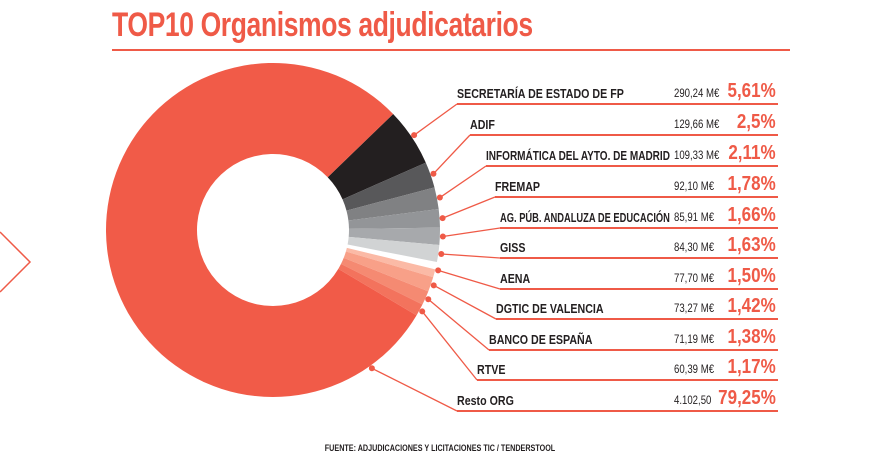  What do you see at coordinates (756, 122) in the screenshot?
I see `legend-percent: 2,5%` at bounding box center [756, 122].